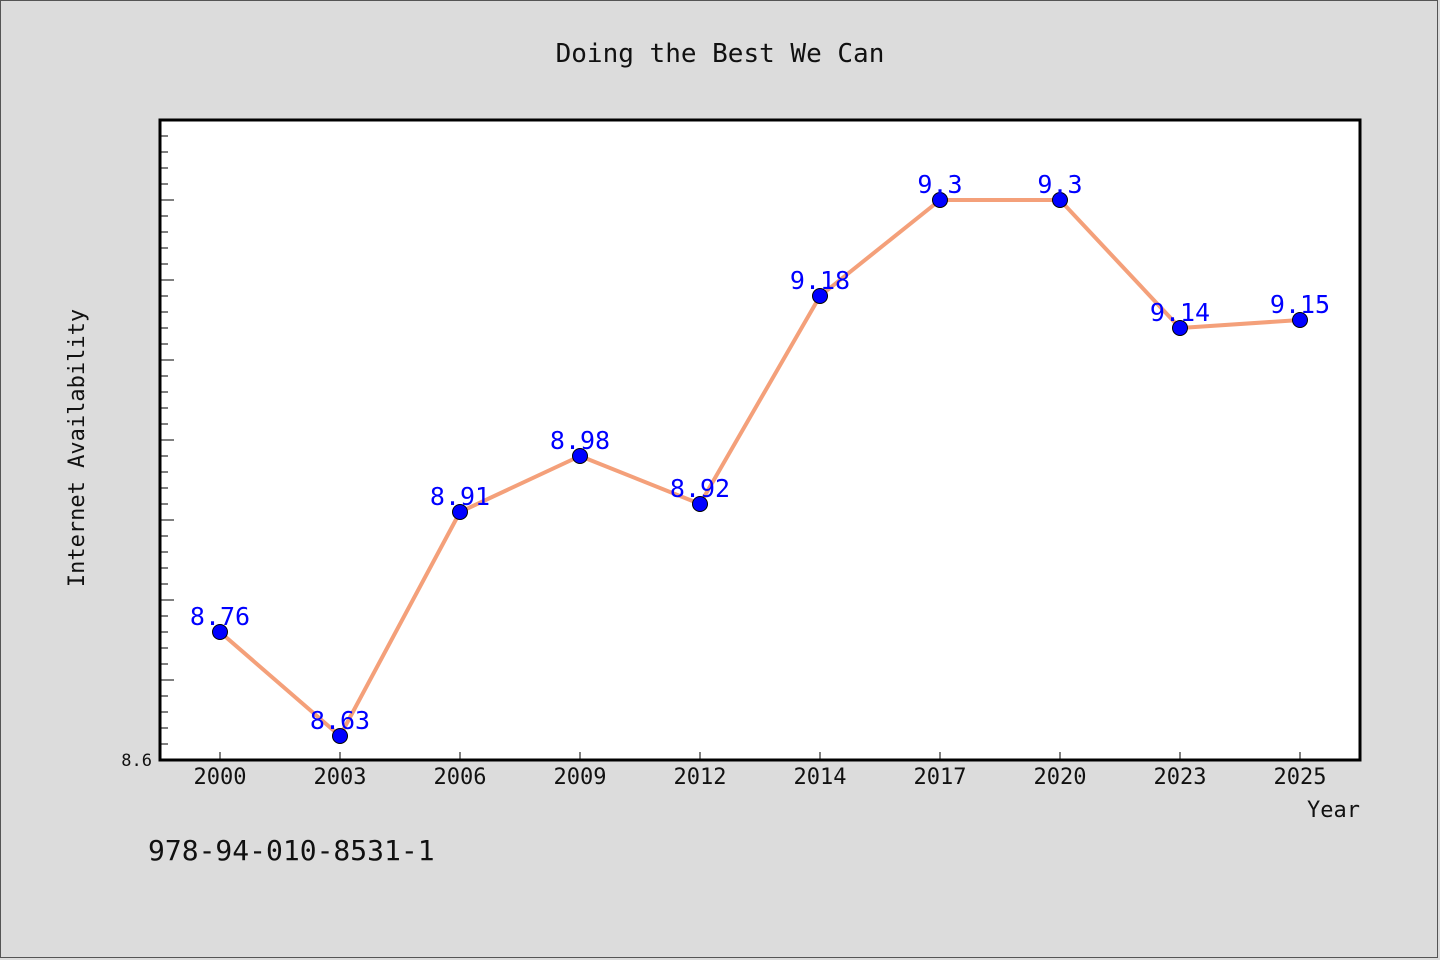 The image size is (1440, 960). Describe the element at coordinates (720, 54) in the screenshot. I see `chart-title: Doing the Best We Can` at that location.